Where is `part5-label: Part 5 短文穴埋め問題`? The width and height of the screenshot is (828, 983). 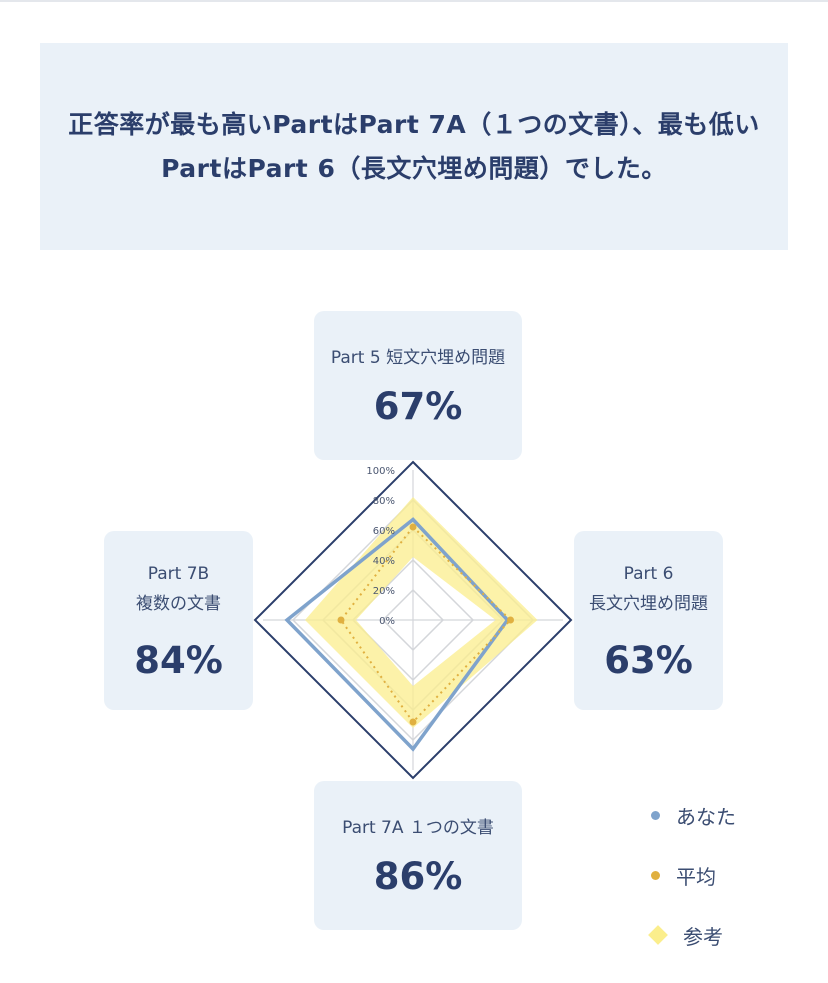
part5-label: Part 5 短文穴埋め問題 is located at coordinates (418, 358).